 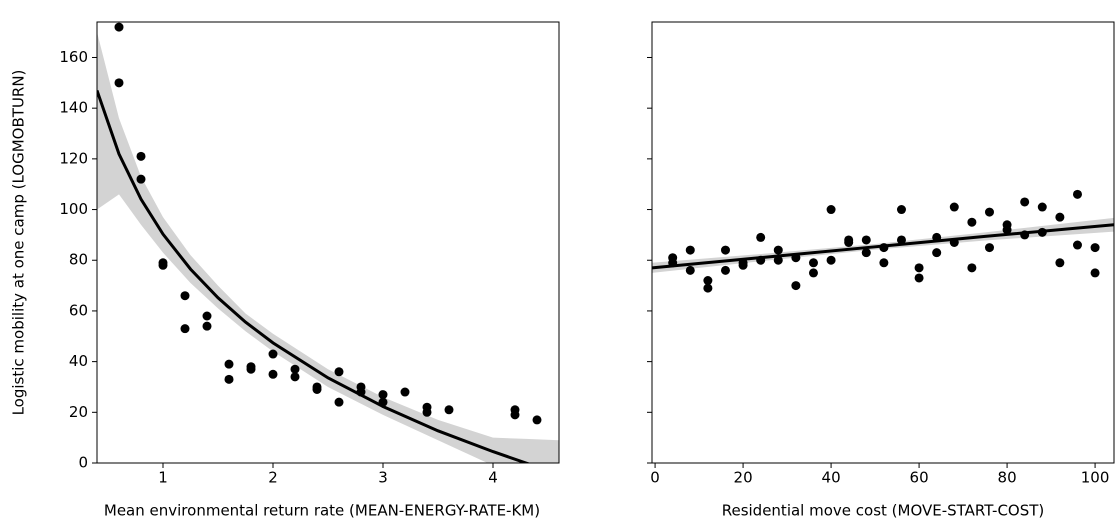 What do you see at coordinates (73, 108) in the screenshot?
I see `y-tick-label: 140` at bounding box center [73, 108].